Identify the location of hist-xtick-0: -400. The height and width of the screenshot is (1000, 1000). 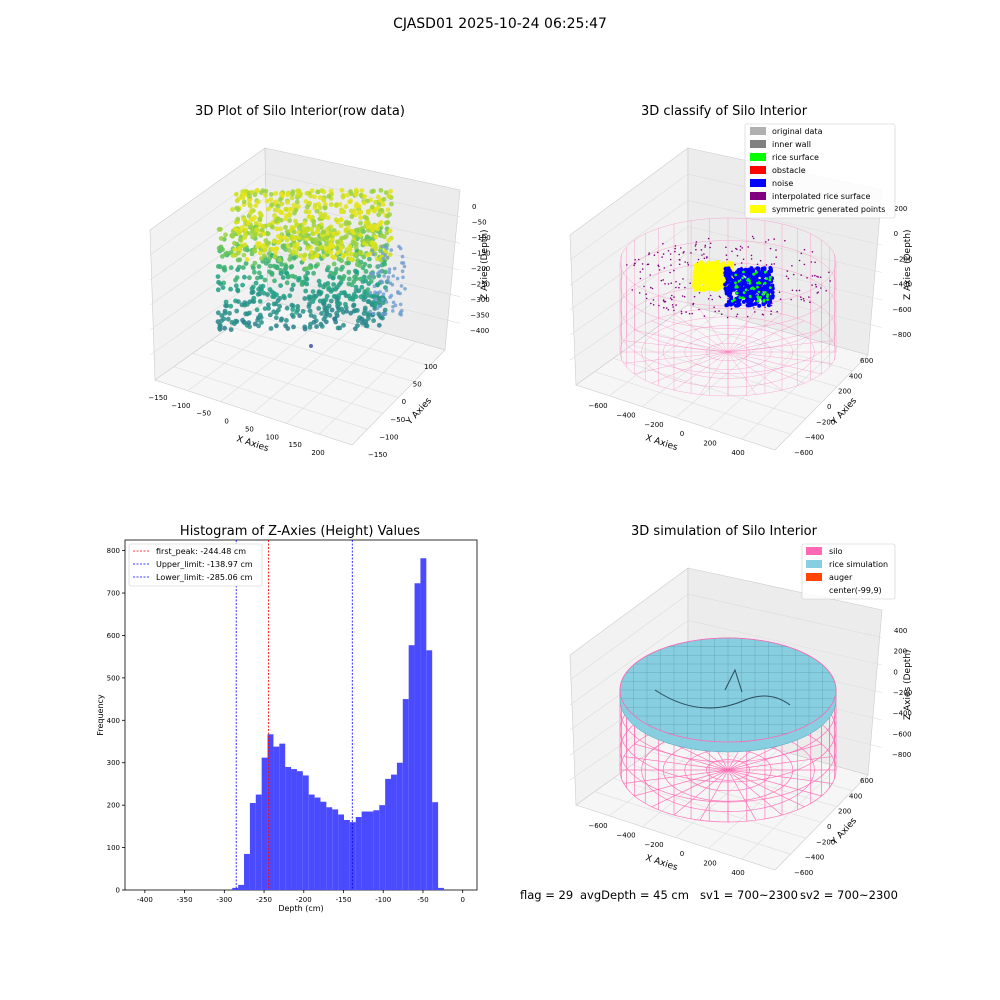
(145, 900).